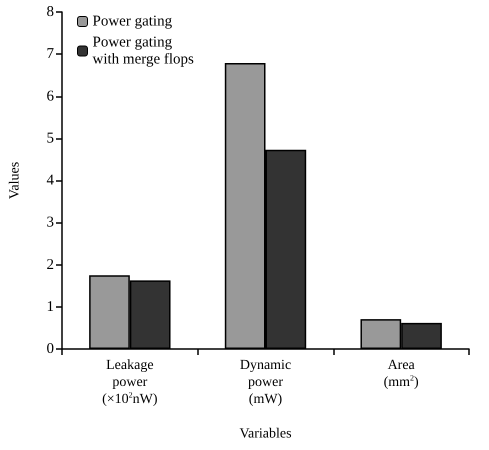 The width and height of the screenshot is (489, 450). Describe the element at coordinates (50, 306) in the screenshot. I see `y-tick-label: 1` at that location.